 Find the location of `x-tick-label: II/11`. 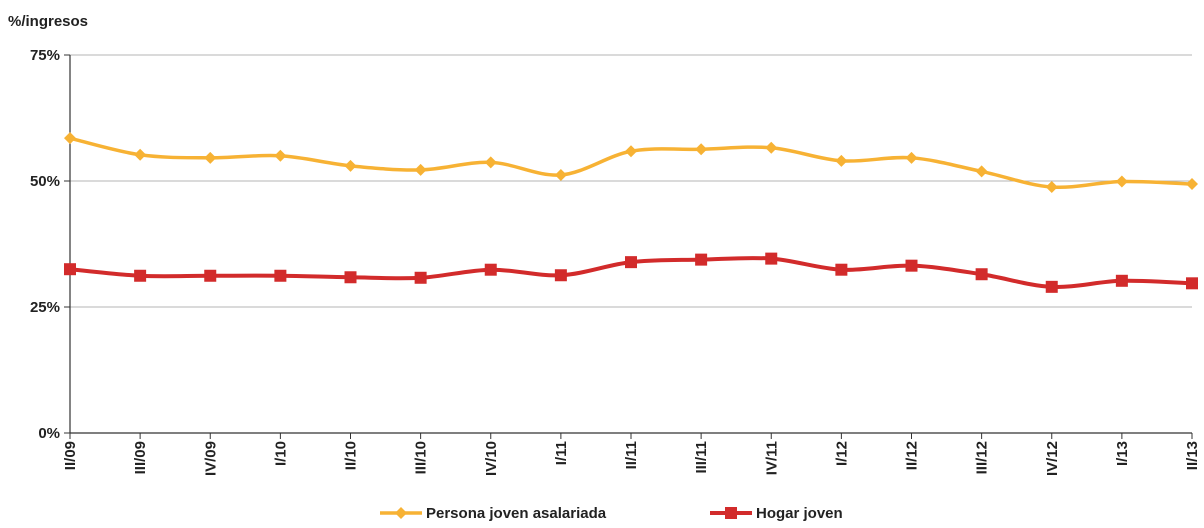

x-tick-label: II/11 is located at coordinates (631, 455).